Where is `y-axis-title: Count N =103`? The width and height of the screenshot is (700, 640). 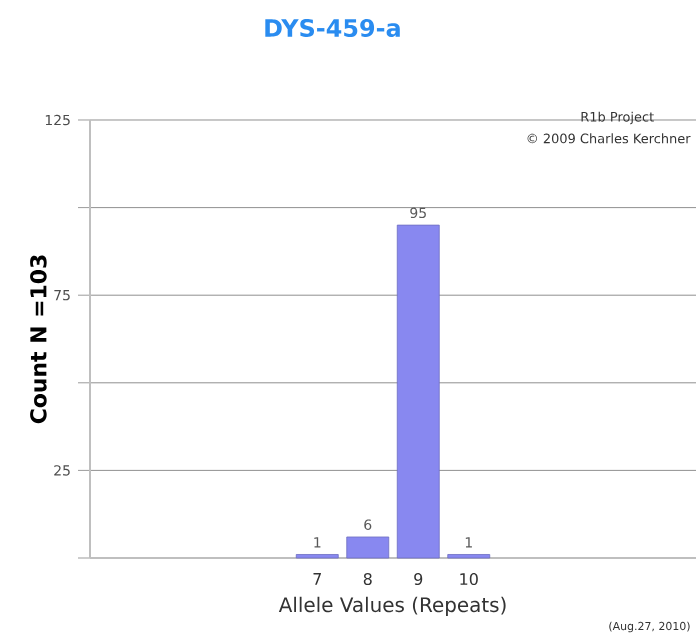
y-axis-title: Count N =103 is located at coordinates (38, 339).